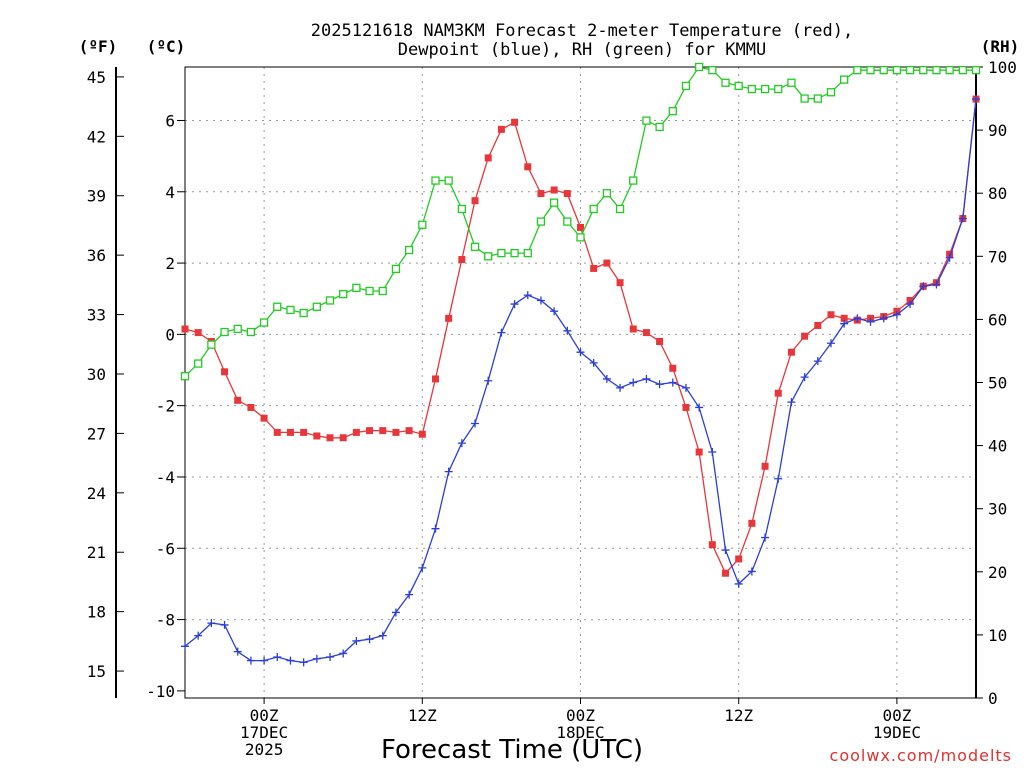  What do you see at coordinates (997, 383) in the screenshot?
I see `rh-tick-label: 50` at bounding box center [997, 383].